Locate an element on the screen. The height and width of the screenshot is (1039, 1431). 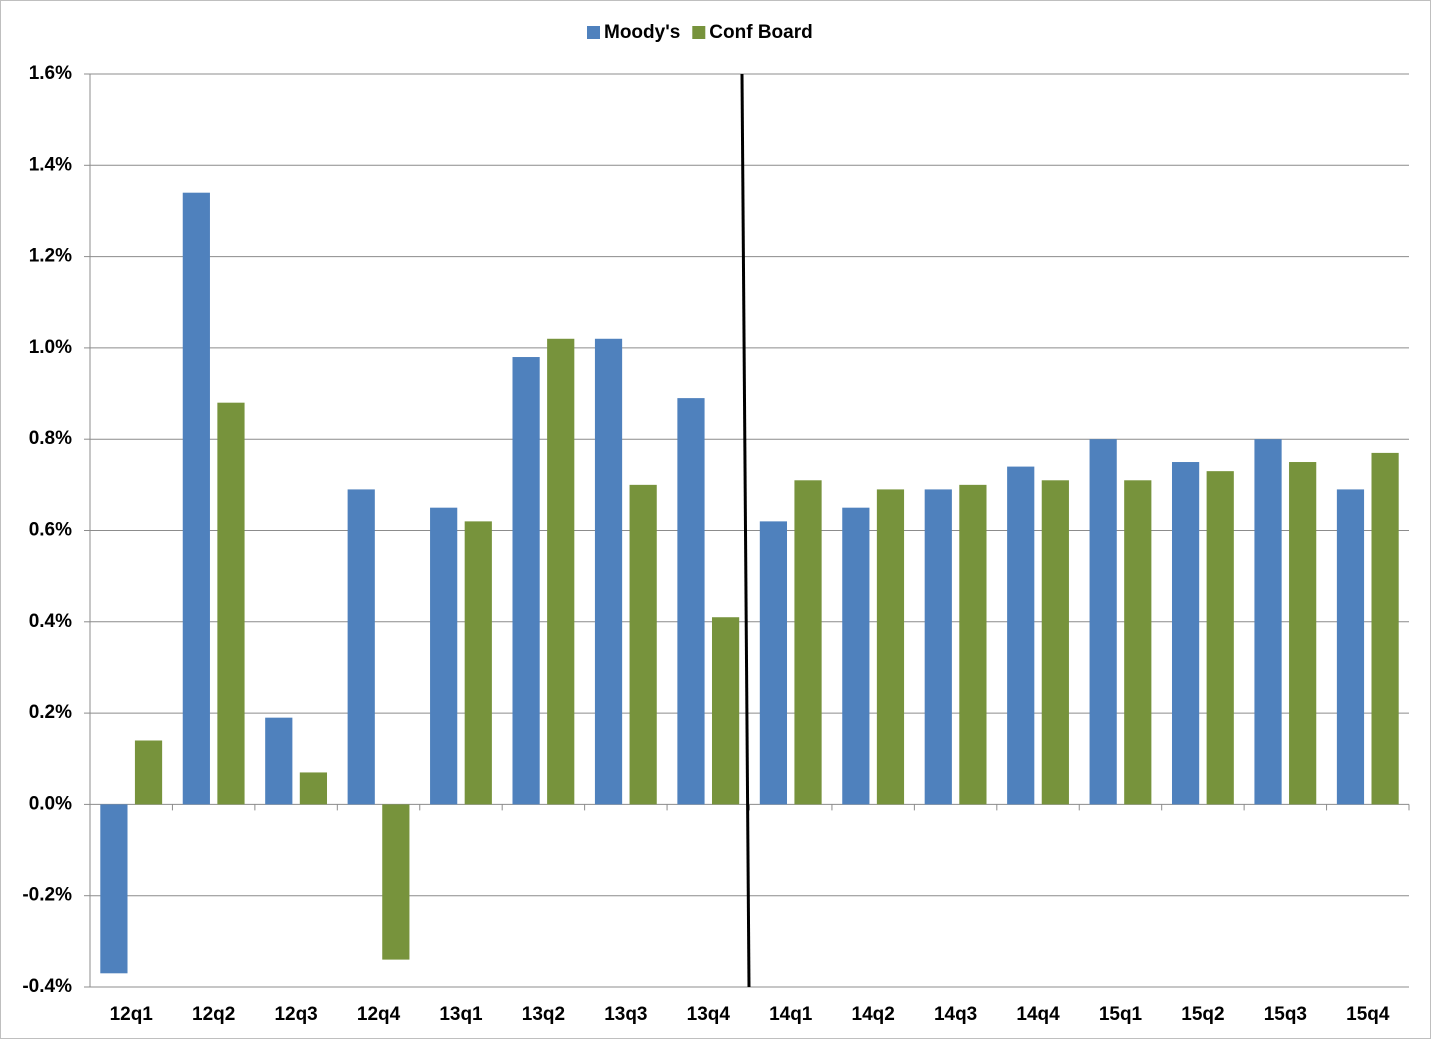
y-tick-label: 0.0% is located at coordinates (50, 803).